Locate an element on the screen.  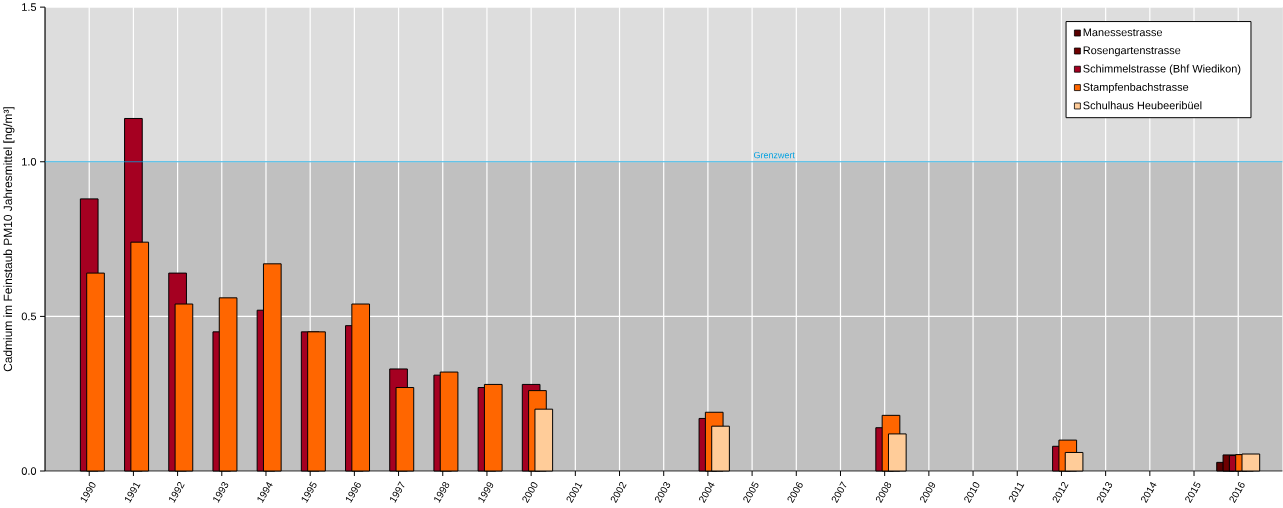
y-tick-label: 1.0 is located at coordinates (29, 161).